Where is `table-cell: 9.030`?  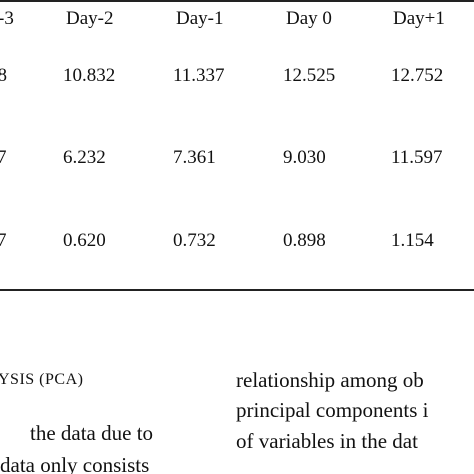 table-cell: 9.030 is located at coordinates (304, 157).